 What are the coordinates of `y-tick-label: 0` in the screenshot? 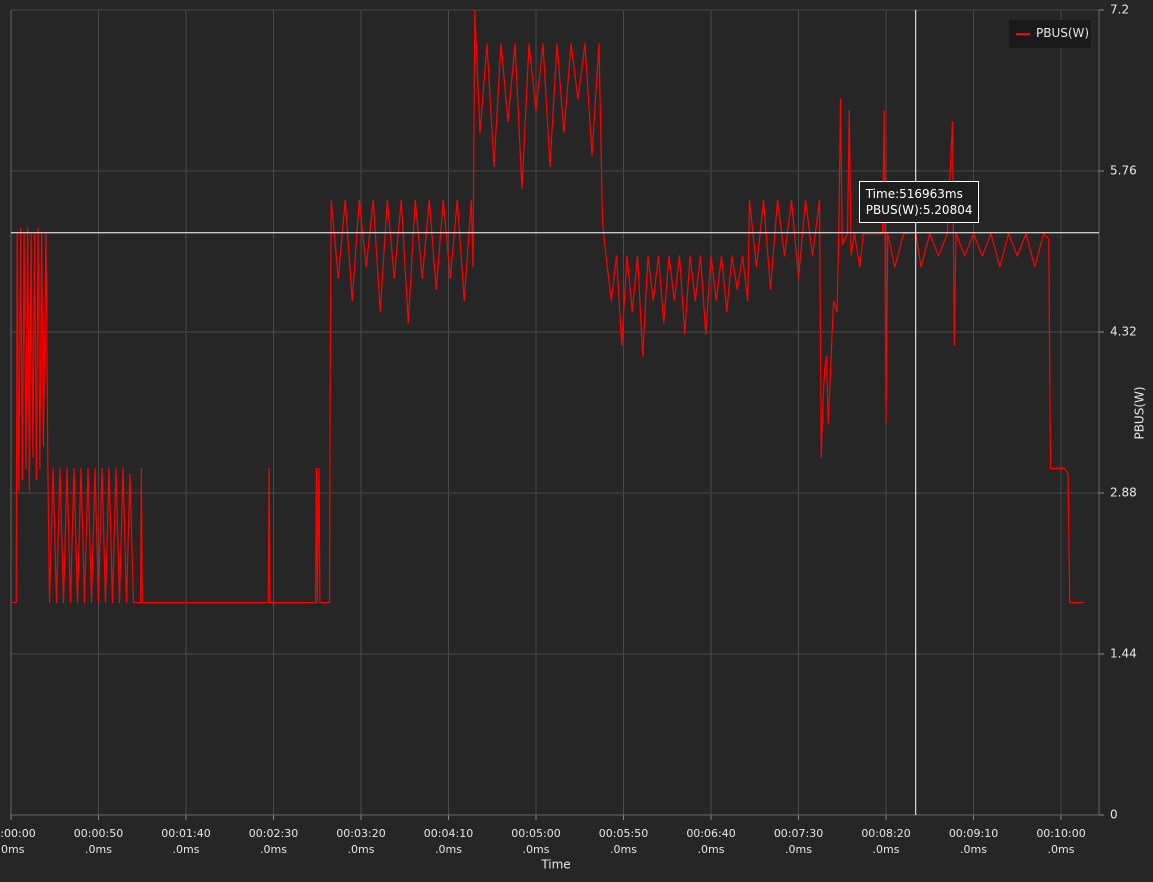 It's located at (1114, 815).